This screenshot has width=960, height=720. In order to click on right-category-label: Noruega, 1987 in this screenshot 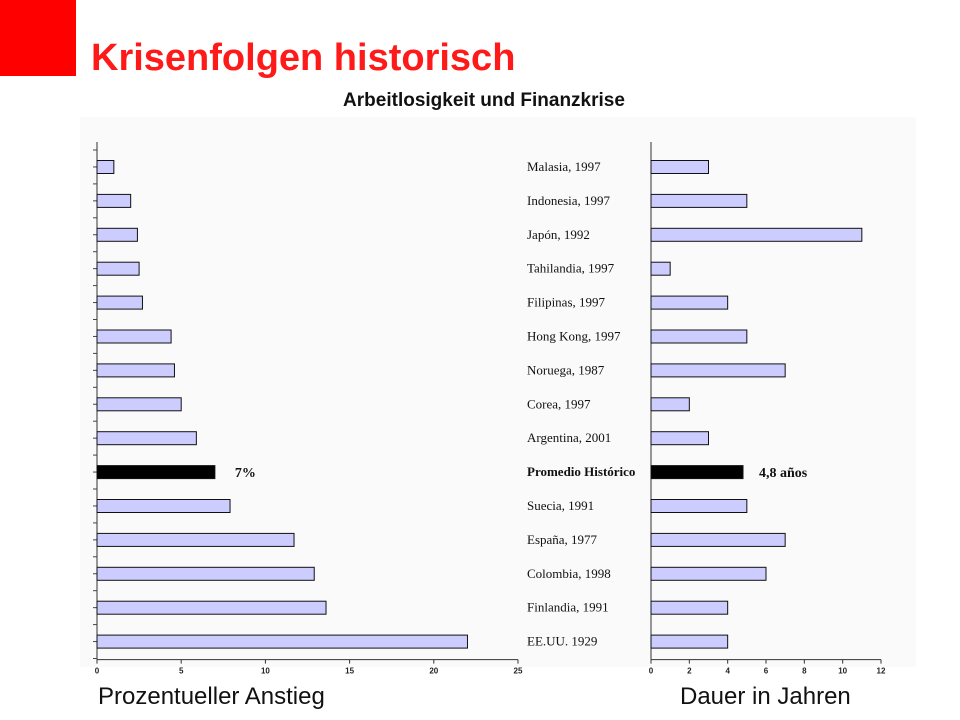, I will do `click(566, 369)`.